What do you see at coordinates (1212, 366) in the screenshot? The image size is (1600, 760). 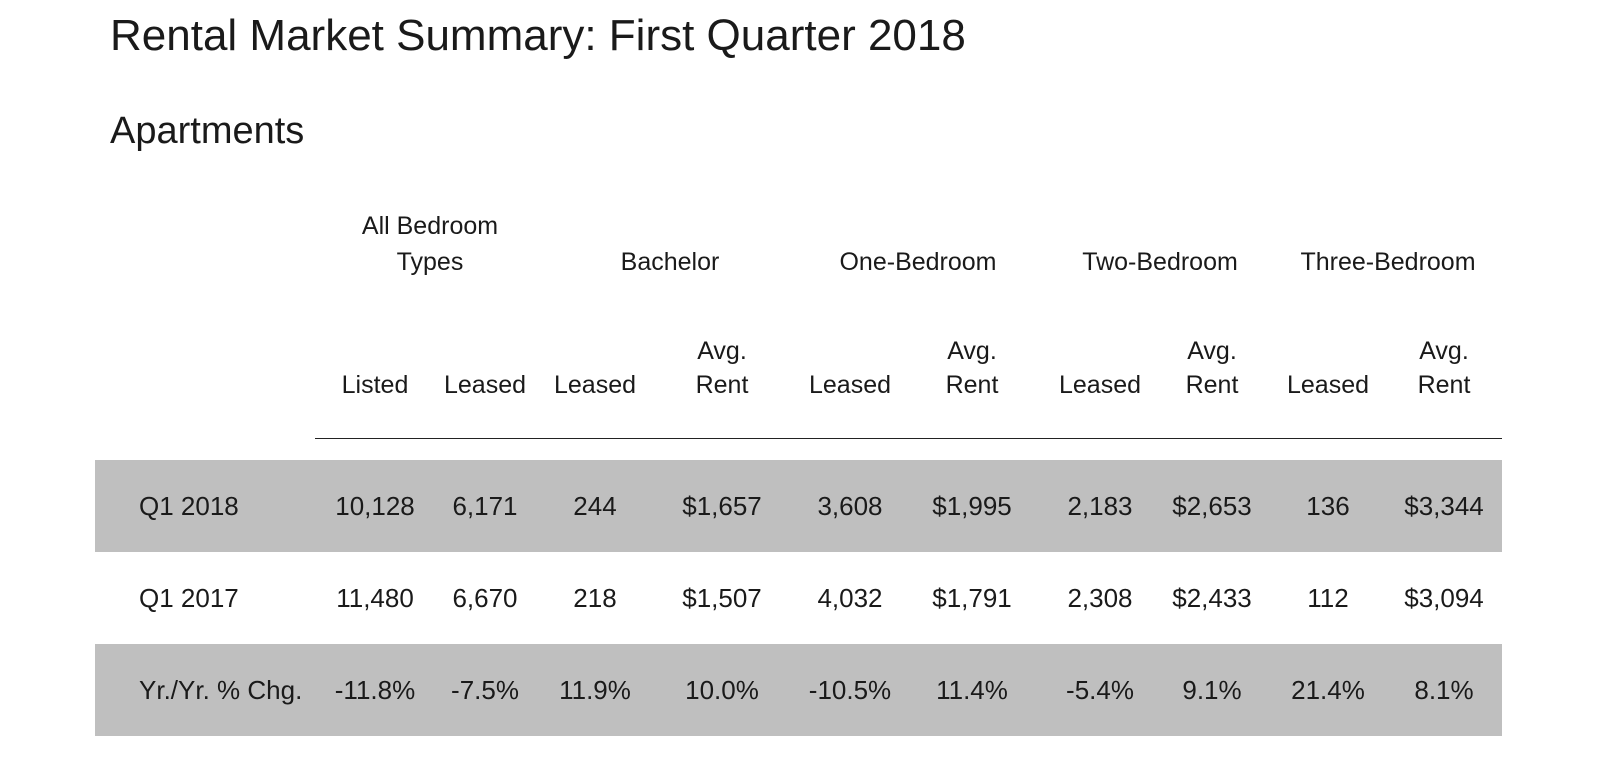 I see `column-header-two-bedroom-avg-rent: Avg. Rent` at bounding box center [1212, 366].